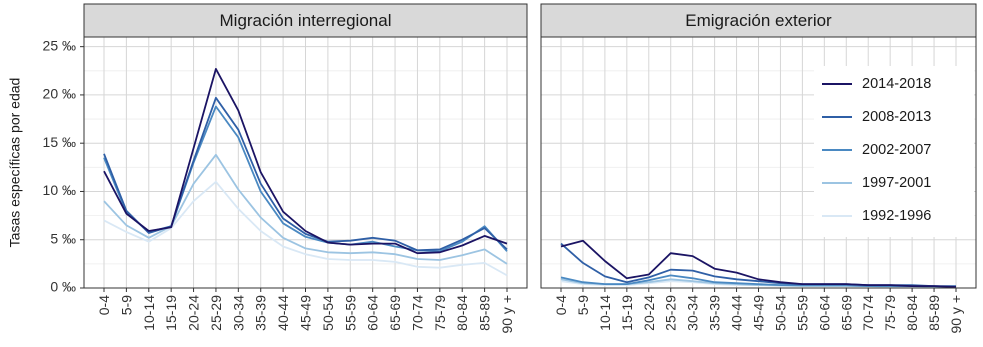  What do you see at coordinates (59, 94) in the screenshot?
I see `y-tick-label: 20 ‰` at bounding box center [59, 94].